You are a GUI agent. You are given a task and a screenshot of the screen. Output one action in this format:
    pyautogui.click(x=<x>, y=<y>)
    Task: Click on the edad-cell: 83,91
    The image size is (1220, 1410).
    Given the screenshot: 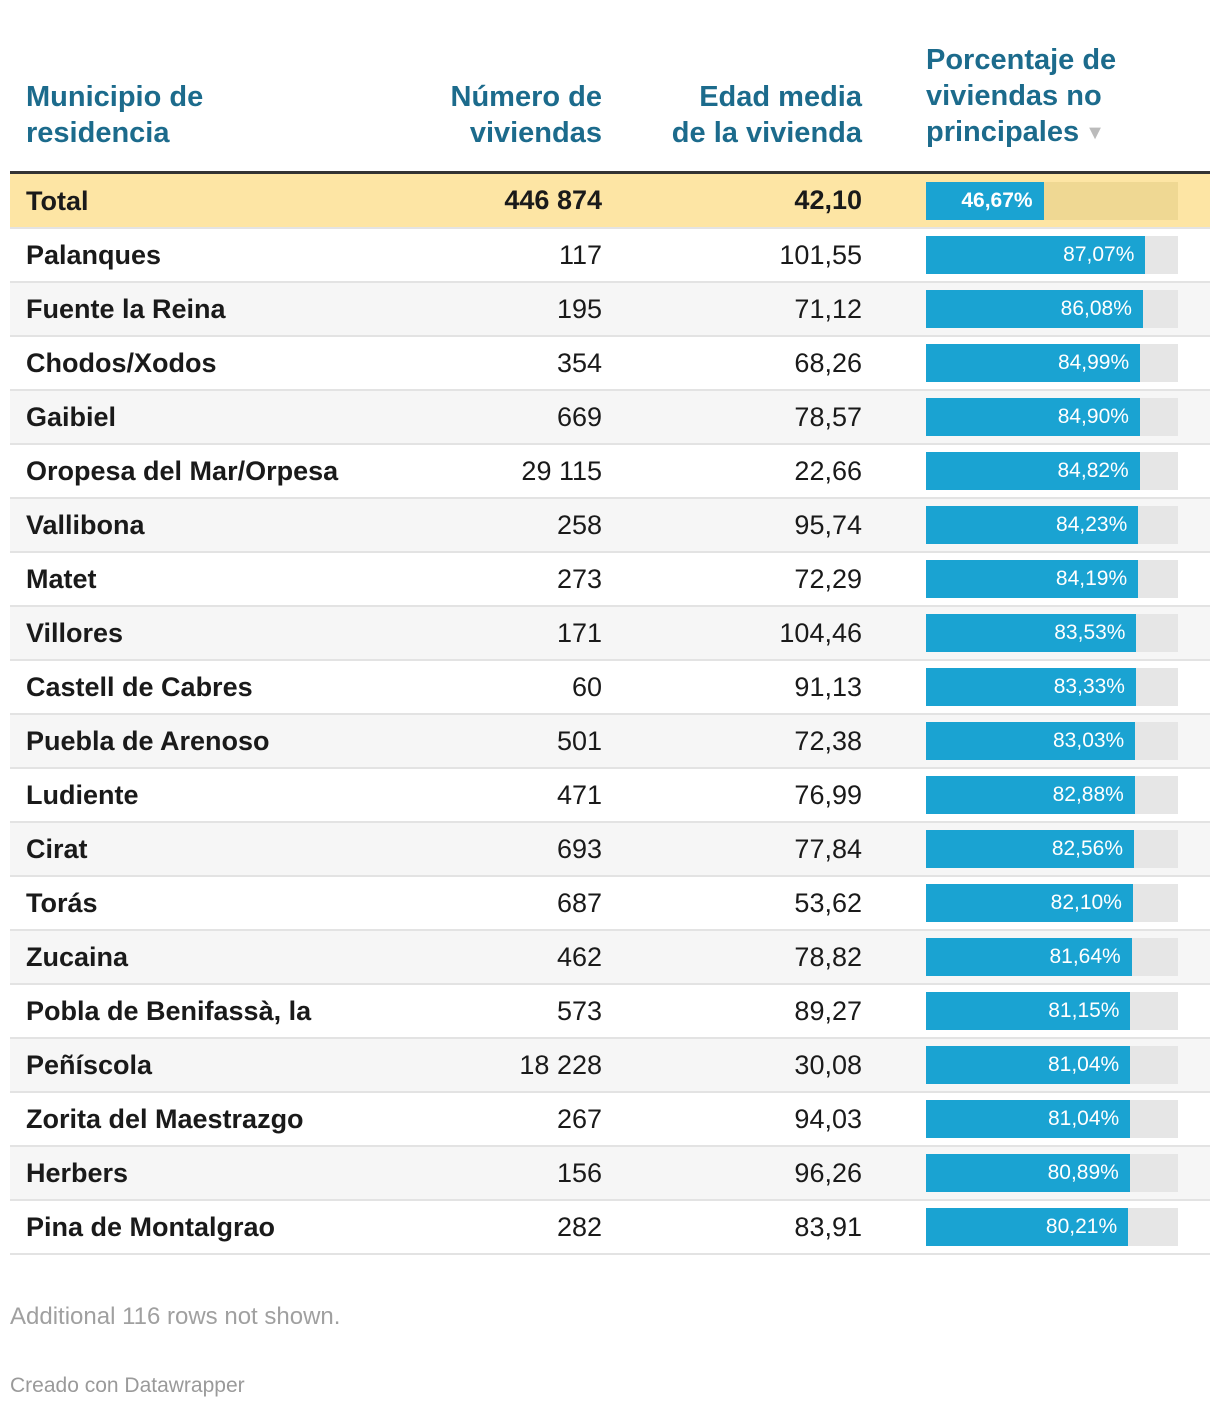 What is the action you would take?
    pyautogui.click(x=828, y=1226)
    